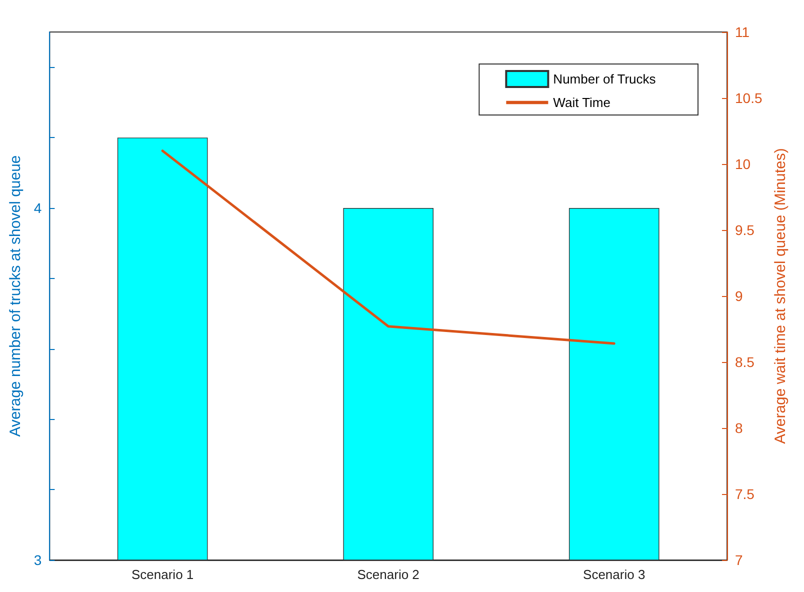 The image size is (804, 592). I want to click on y2-tick-label: 8.5, so click(745, 362).